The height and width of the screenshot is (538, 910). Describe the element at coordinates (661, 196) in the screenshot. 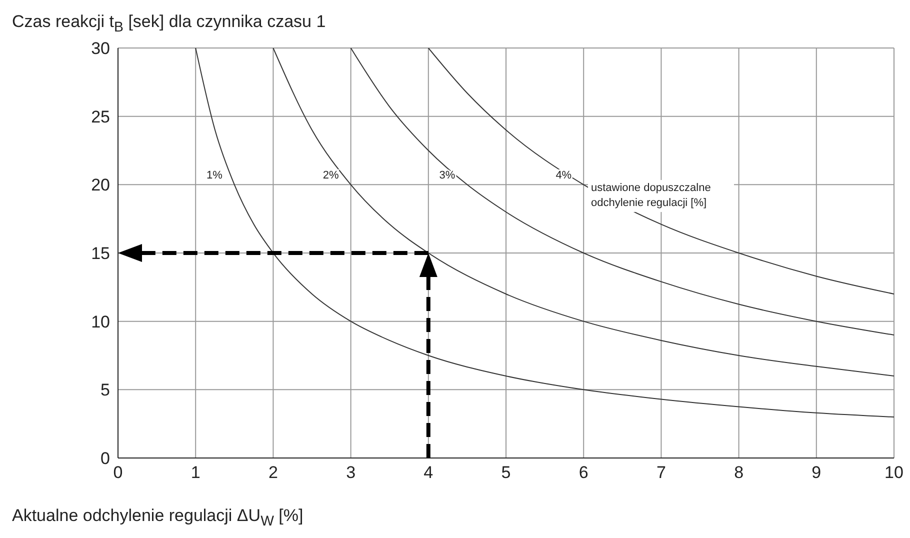

I see `annotation: ustawione dopuszczalne odchylenie regulacji [%]` at that location.